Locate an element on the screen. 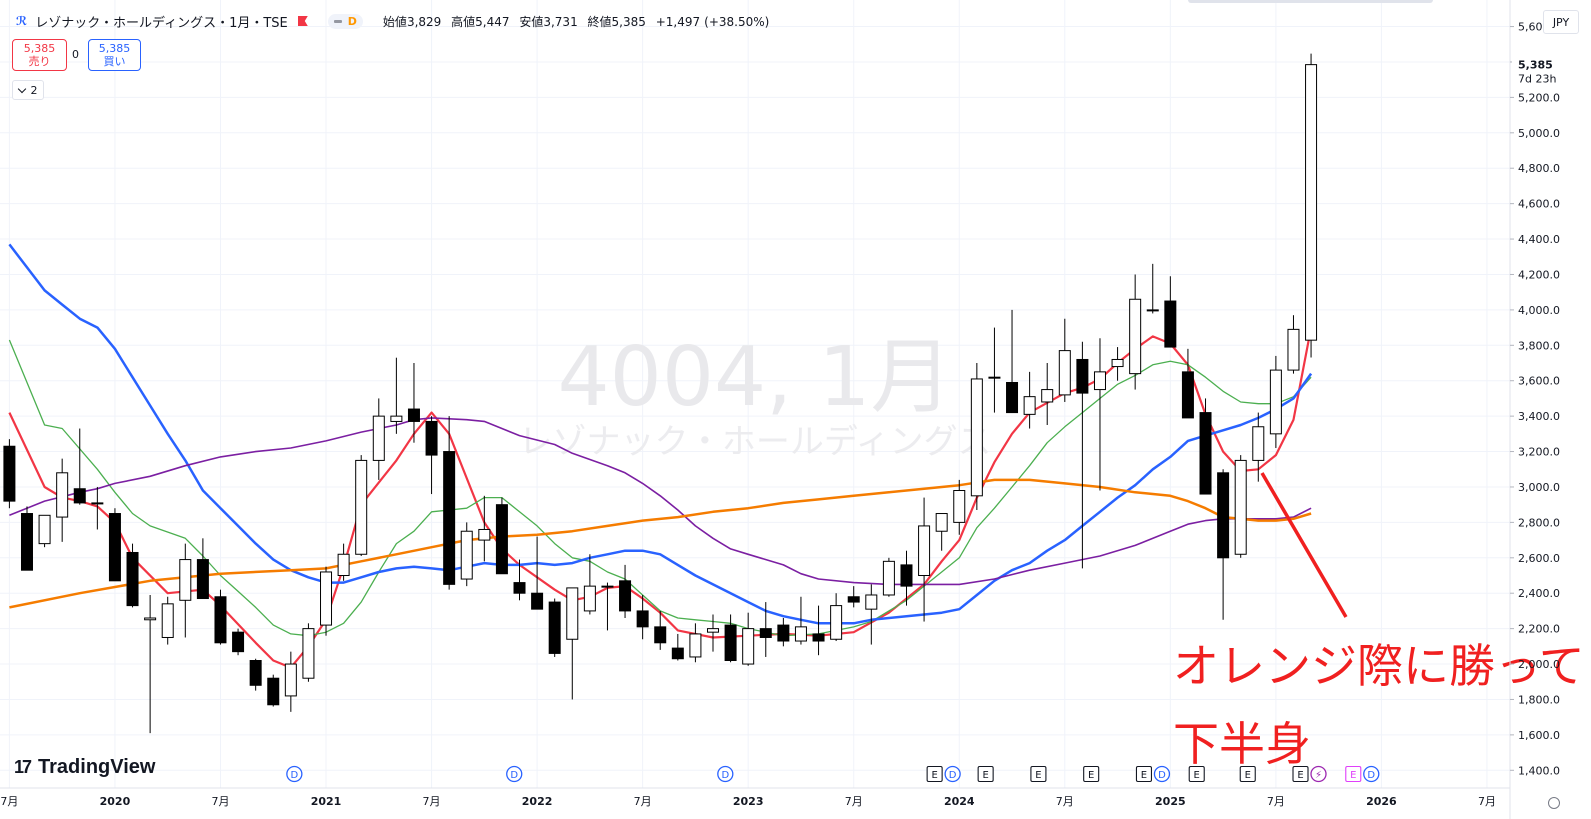 Image resolution: width=1591 pixels, height=819 pixels. flag-icon is located at coordinates (302, 21).